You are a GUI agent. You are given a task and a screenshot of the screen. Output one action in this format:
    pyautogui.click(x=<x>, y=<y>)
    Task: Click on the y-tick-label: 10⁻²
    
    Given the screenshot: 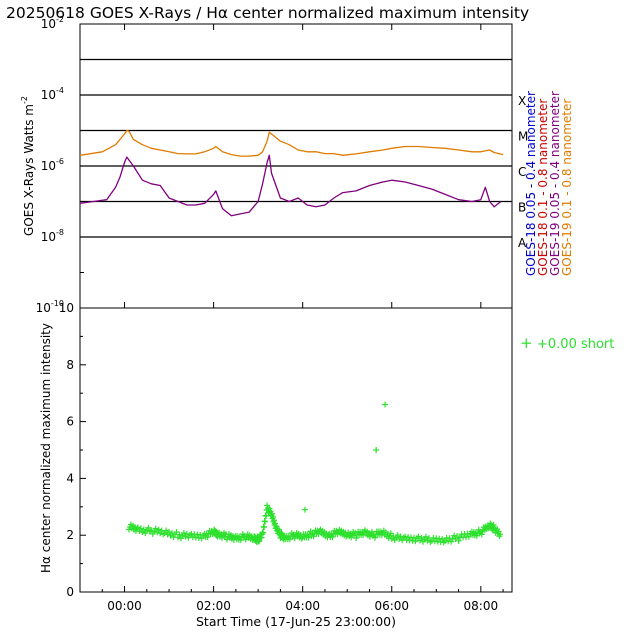 What is the action you would take?
    pyautogui.click(x=52, y=23)
    